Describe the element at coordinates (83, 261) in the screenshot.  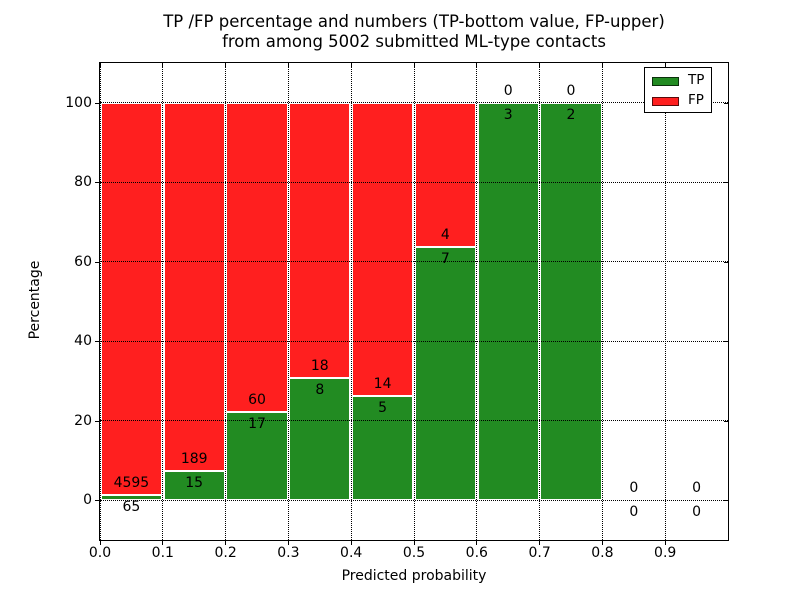
I see `y-tick-label: 60` at that location.